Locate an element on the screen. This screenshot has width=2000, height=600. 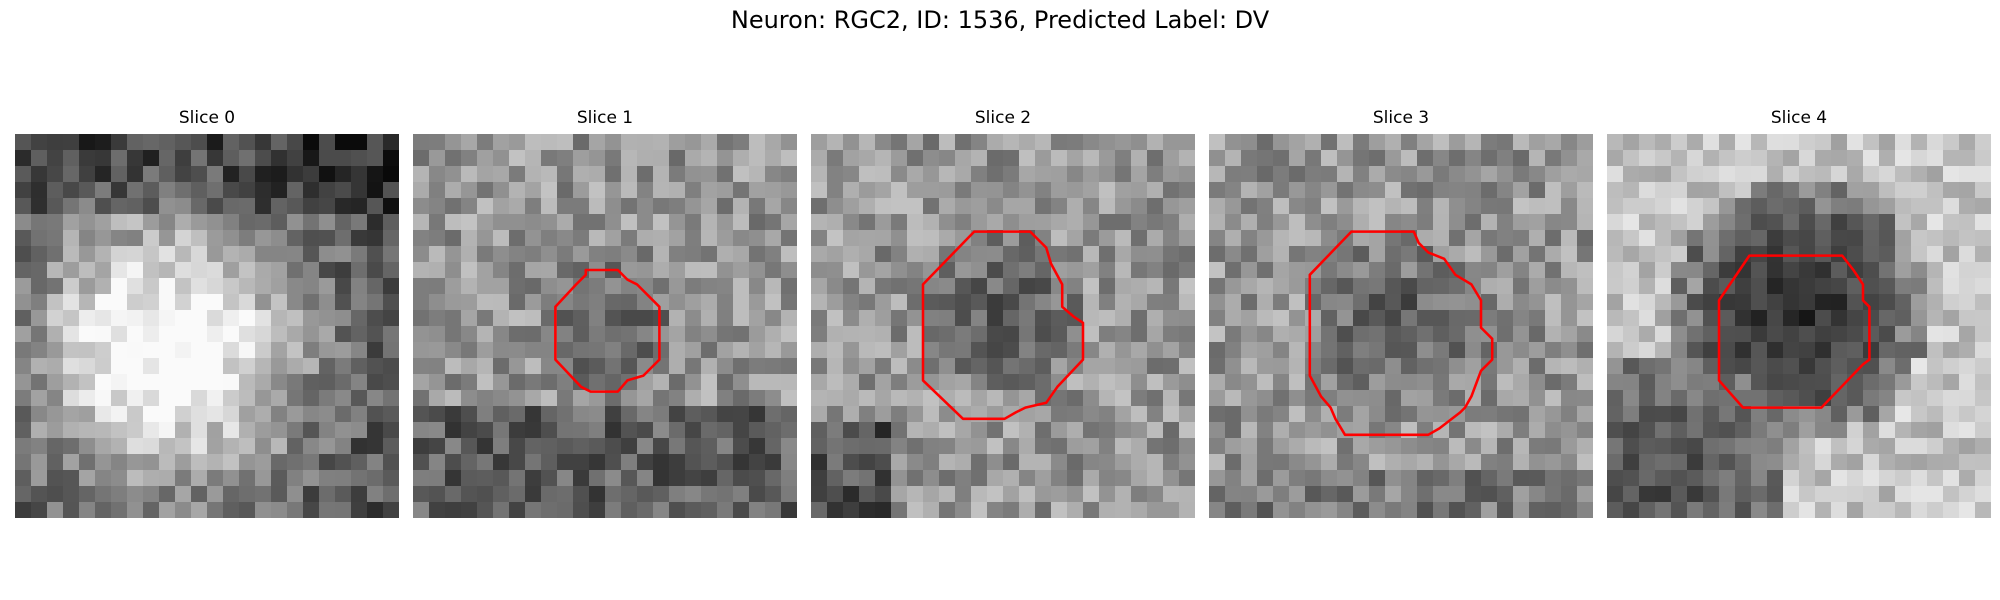
slice-title: Slice 4 is located at coordinates (1799, 118).